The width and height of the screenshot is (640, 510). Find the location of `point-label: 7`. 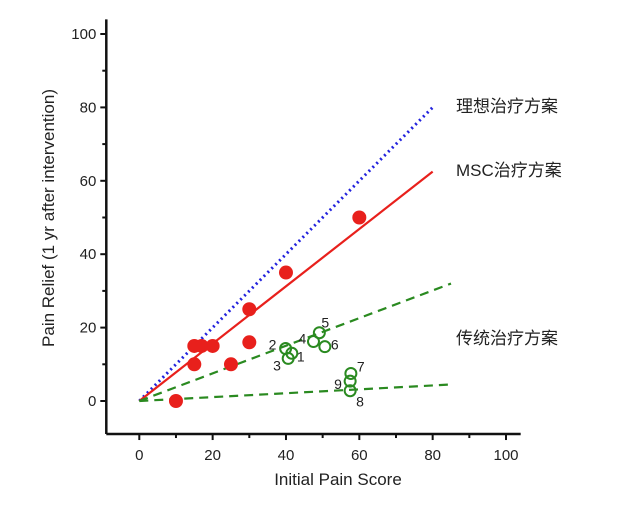

point-label: 7 is located at coordinates (361, 366).